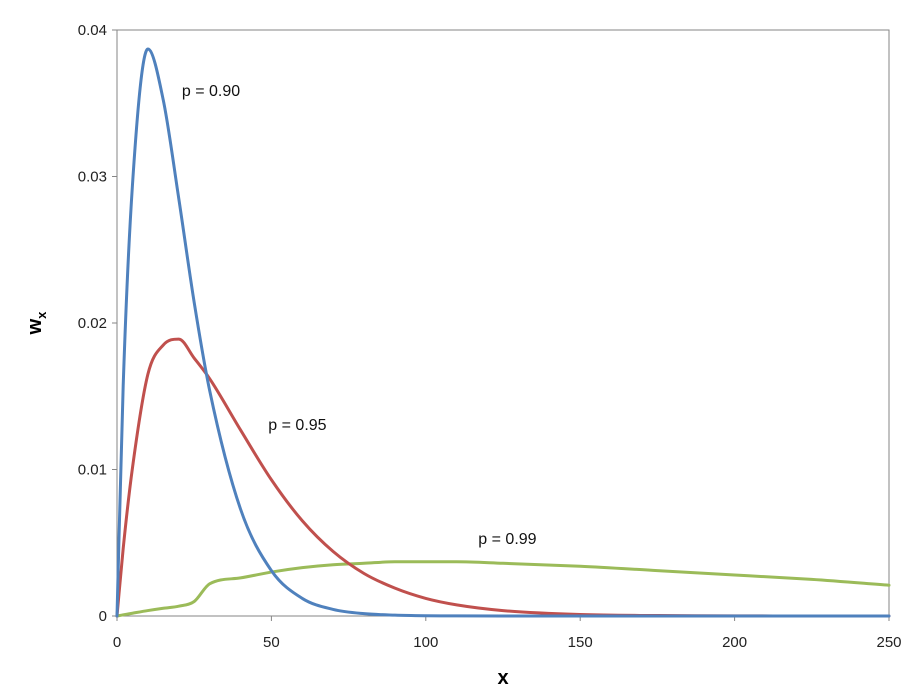 This screenshot has height=697, width=915. What do you see at coordinates (92, 177) in the screenshot?
I see `y-tick-label: 0.03` at bounding box center [92, 177].